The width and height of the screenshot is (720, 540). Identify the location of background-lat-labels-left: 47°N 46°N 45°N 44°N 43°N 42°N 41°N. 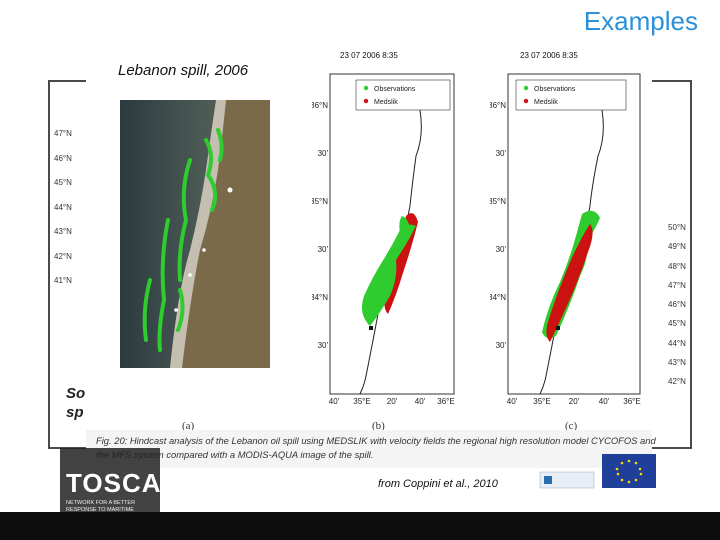
(63, 208).